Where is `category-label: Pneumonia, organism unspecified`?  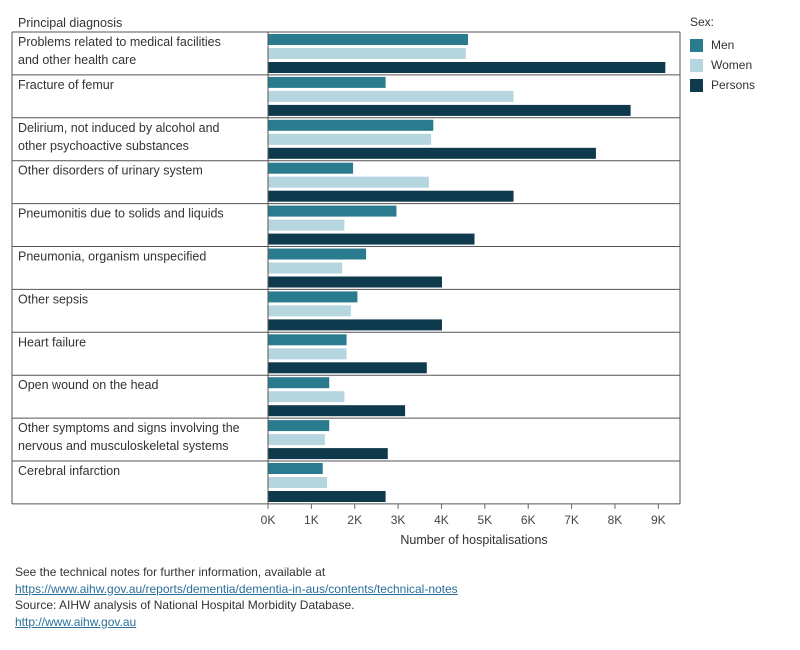 category-label: Pneumonia, organism unspecified is located at coordinates (112, 257).